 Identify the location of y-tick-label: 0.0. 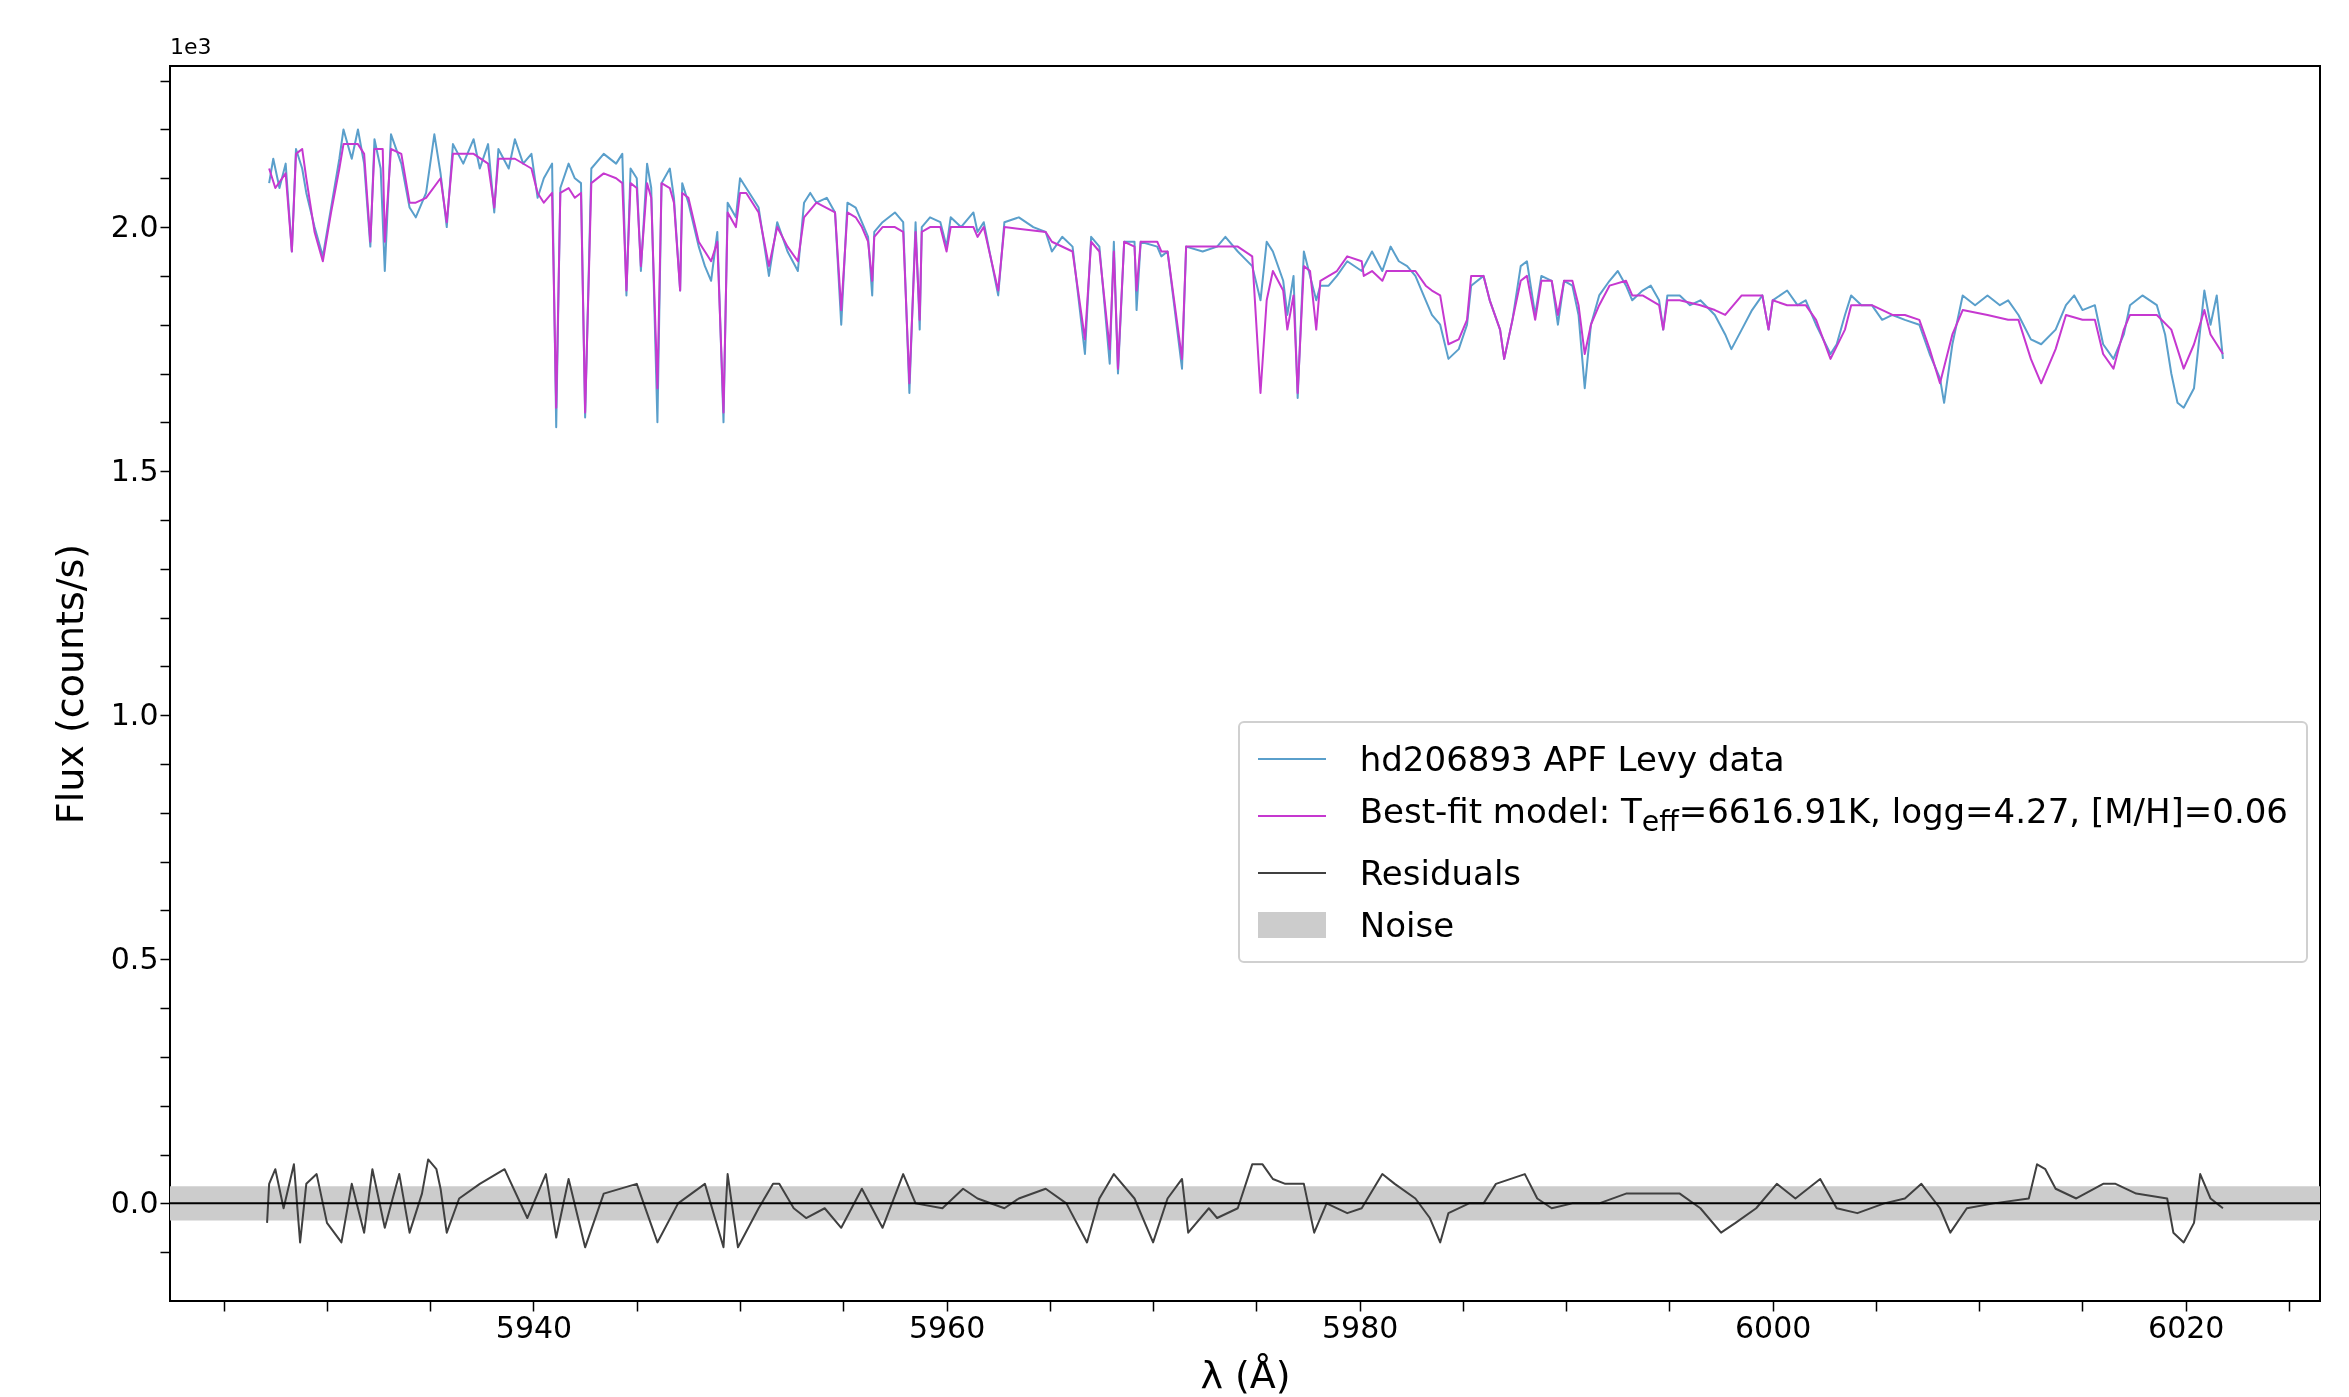
(134, 1202).